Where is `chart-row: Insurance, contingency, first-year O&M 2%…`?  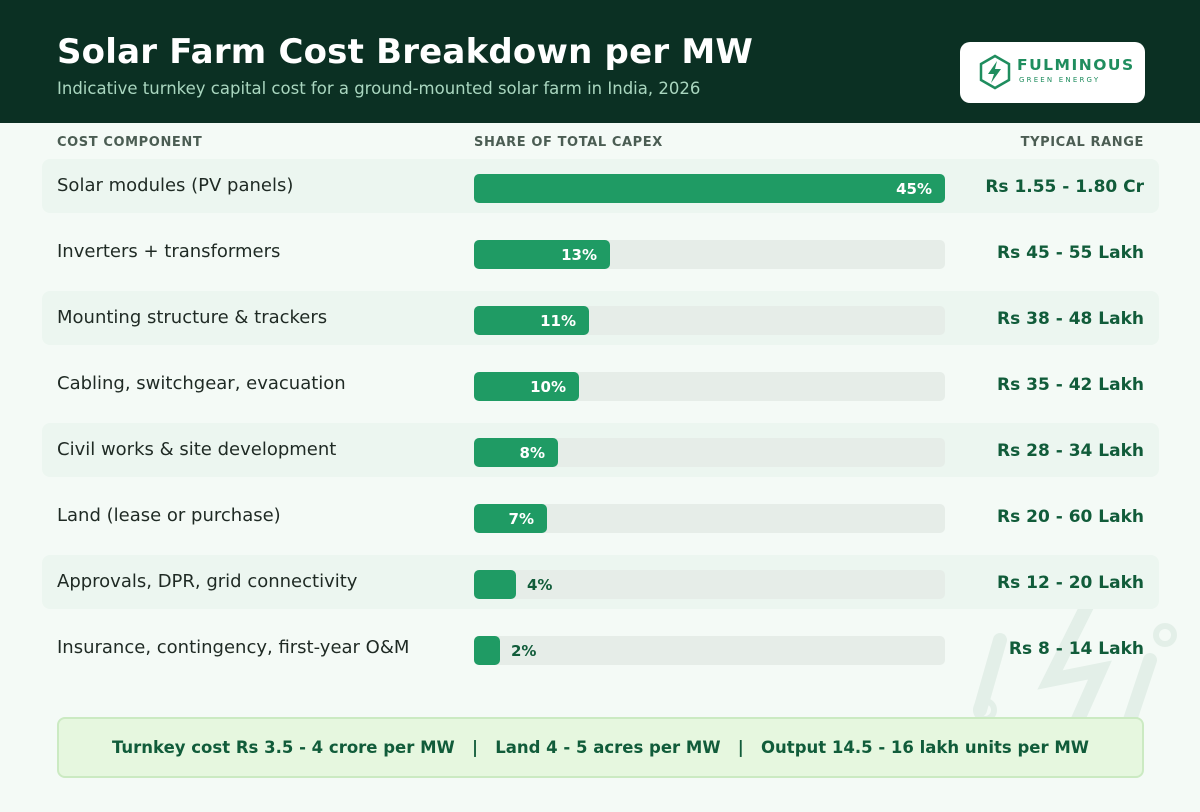 chart-row: Insurance, contingency, first-year O&M 2%… is located at coordinates (600, 648).